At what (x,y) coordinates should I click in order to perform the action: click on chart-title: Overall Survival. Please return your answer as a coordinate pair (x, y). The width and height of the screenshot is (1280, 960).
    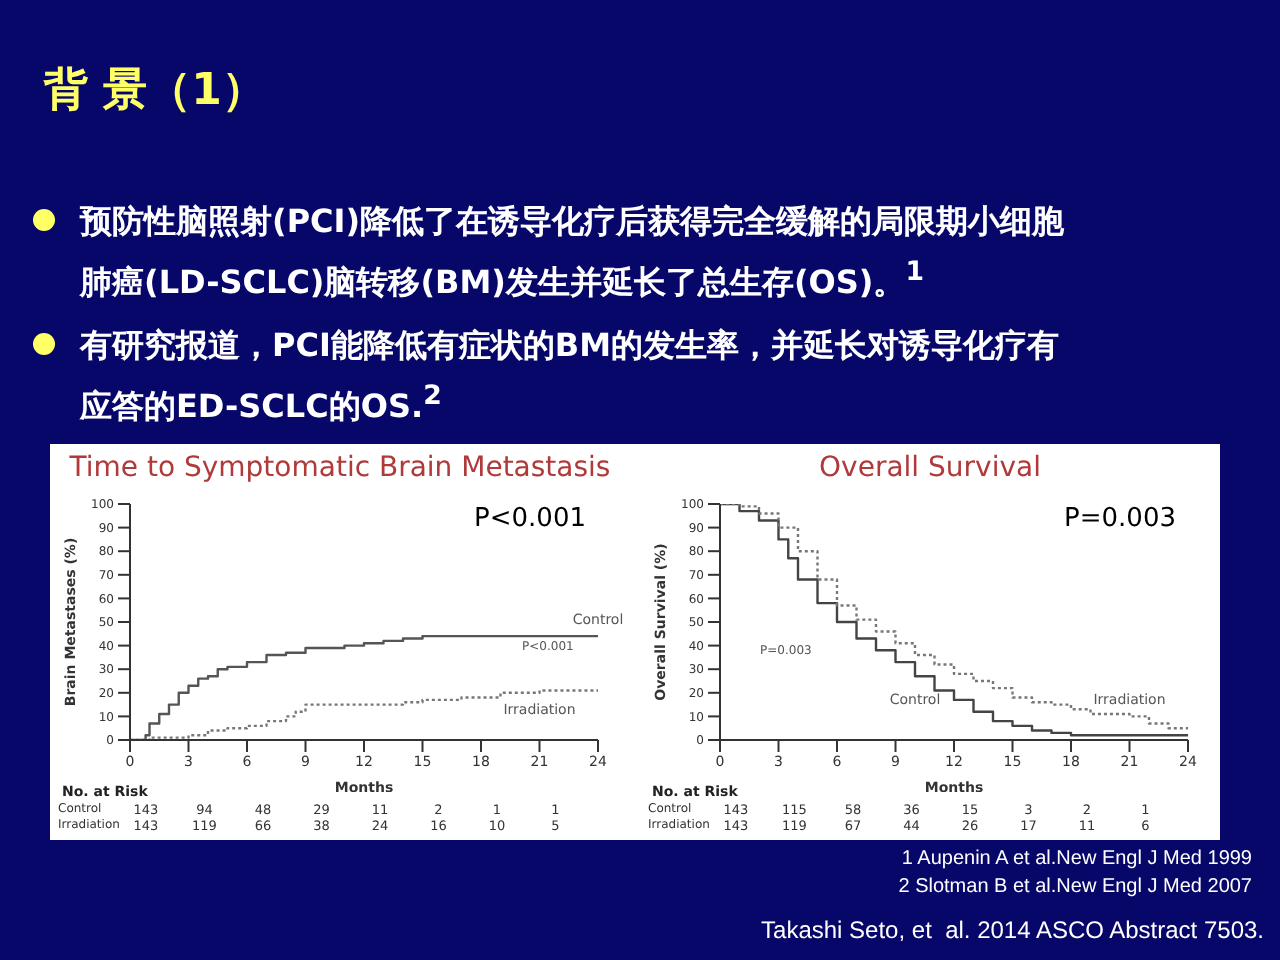
    Looking at the image, I should click on (930, 469).